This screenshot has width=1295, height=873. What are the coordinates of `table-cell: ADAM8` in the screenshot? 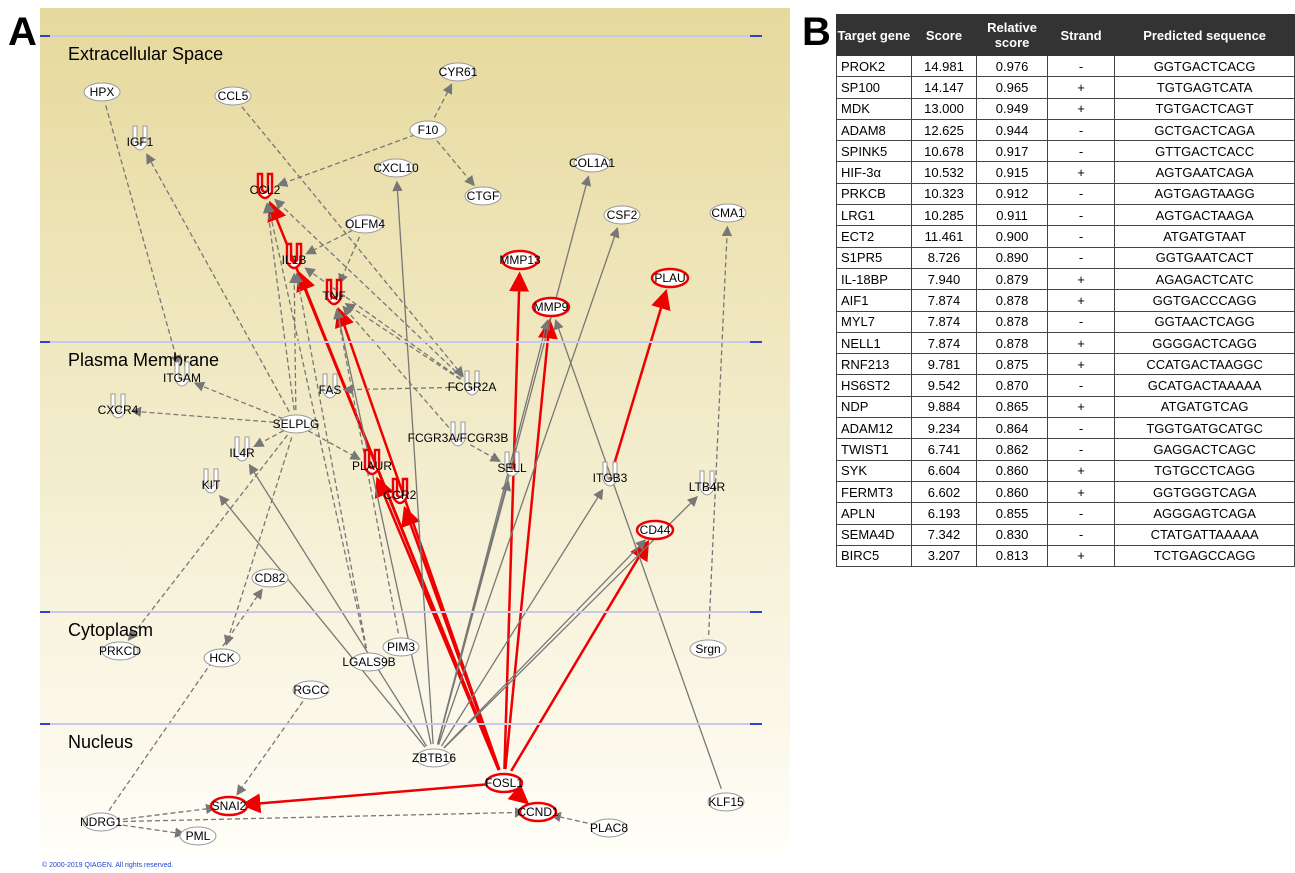 It's located at (874, 130).